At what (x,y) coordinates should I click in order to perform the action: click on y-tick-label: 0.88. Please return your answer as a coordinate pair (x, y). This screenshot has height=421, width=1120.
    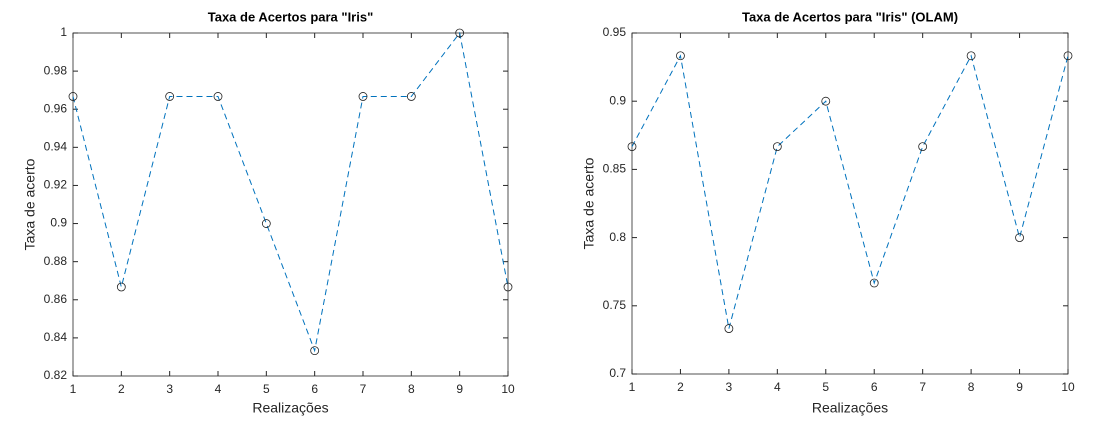
    Looking at the image, I should click on (56, 261).